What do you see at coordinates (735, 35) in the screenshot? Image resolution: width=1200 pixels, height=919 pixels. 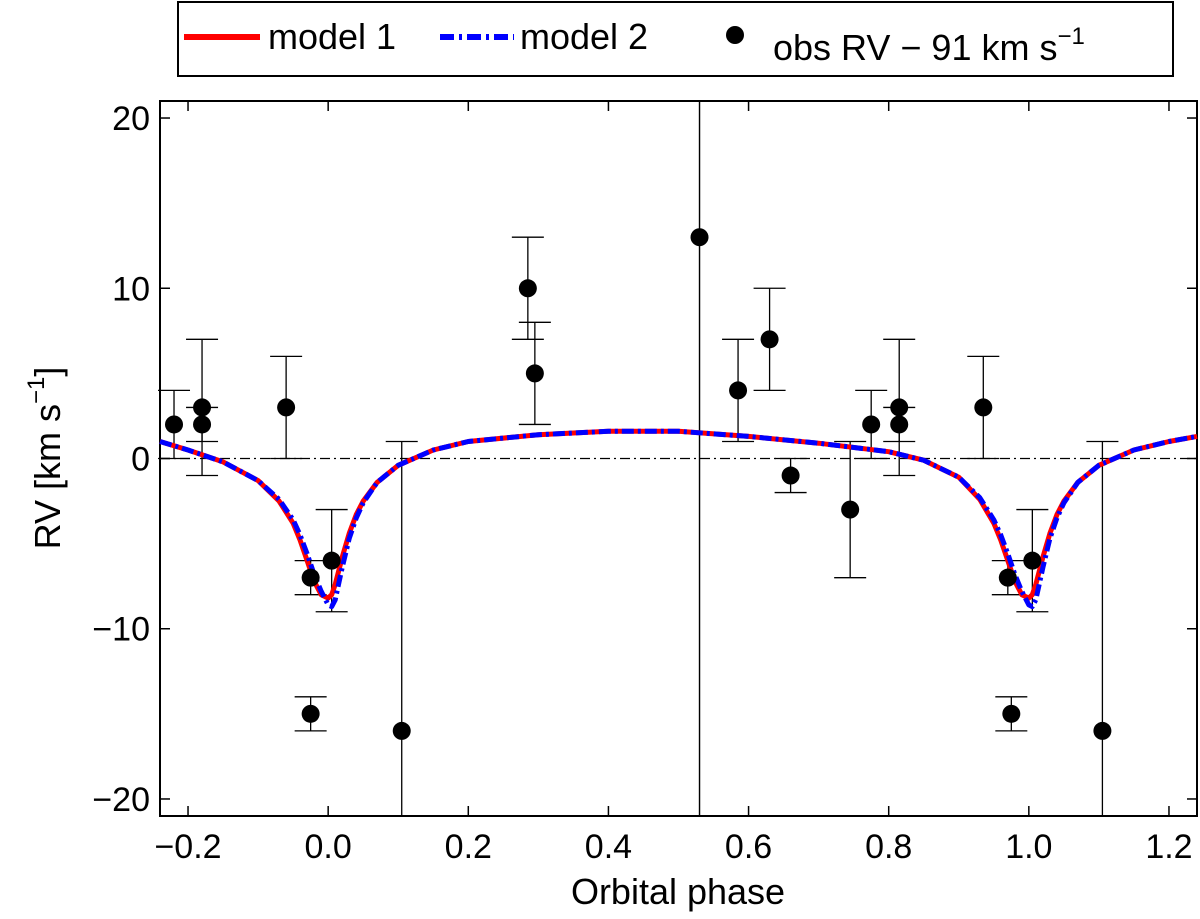 I see `legend-marker-obs` at bounding box center [735, 35].